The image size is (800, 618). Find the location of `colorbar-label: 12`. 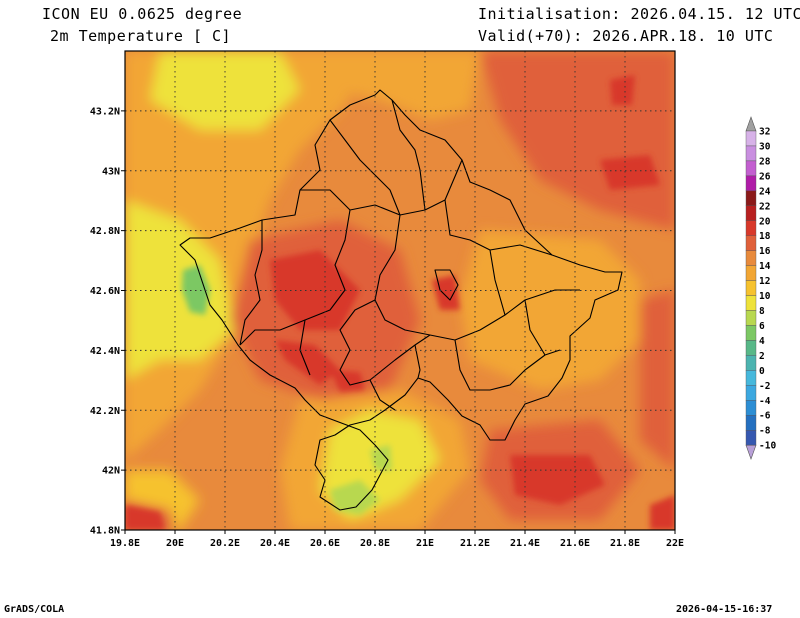

colorbar-label: 12 is located at coordinates (764, 281).